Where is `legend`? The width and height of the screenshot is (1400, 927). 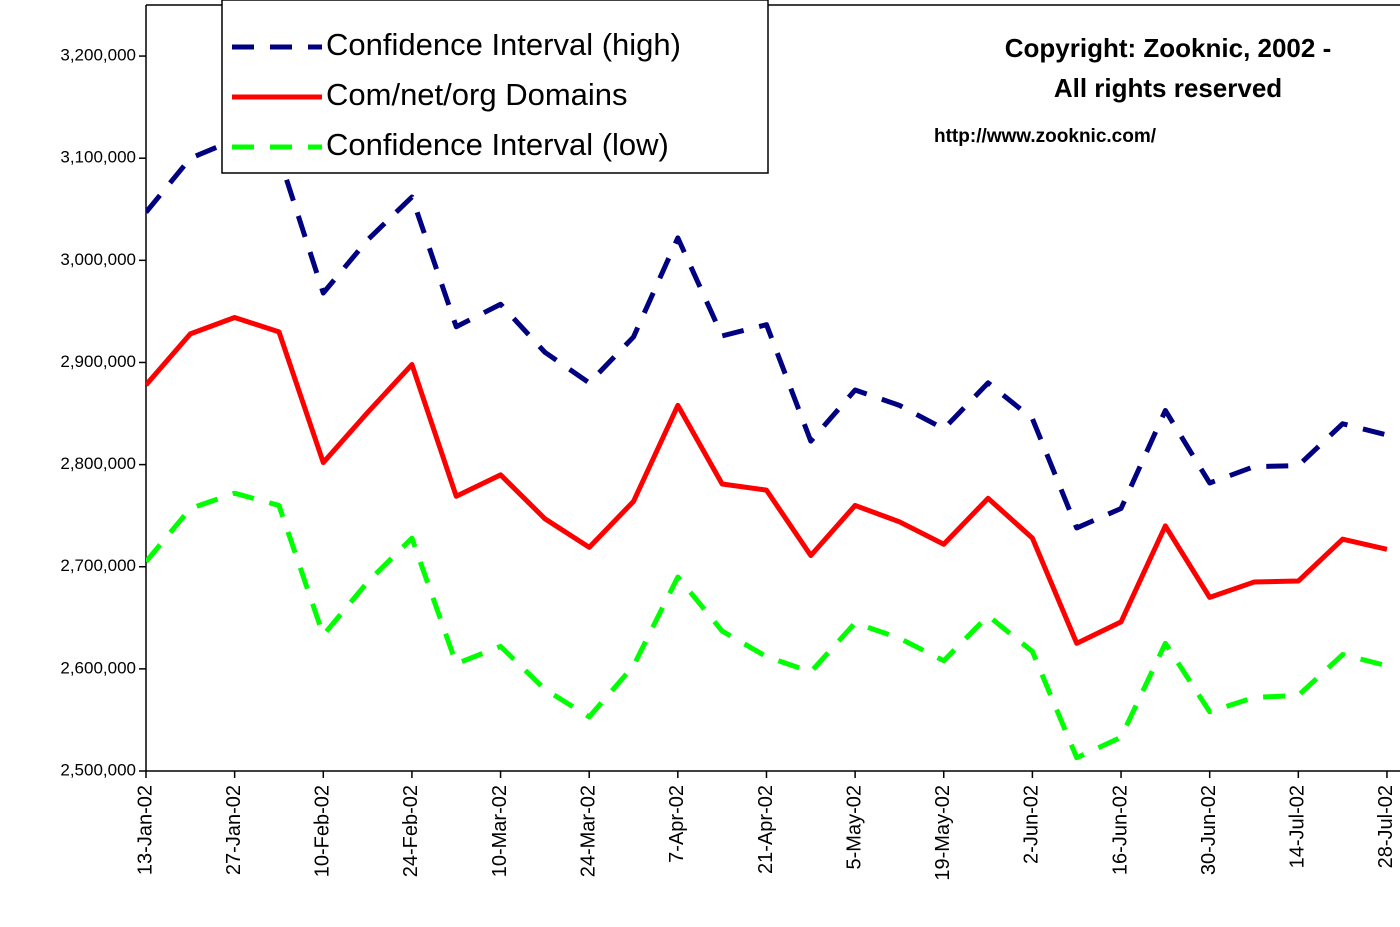
legend is located at coordinates (495, 87).